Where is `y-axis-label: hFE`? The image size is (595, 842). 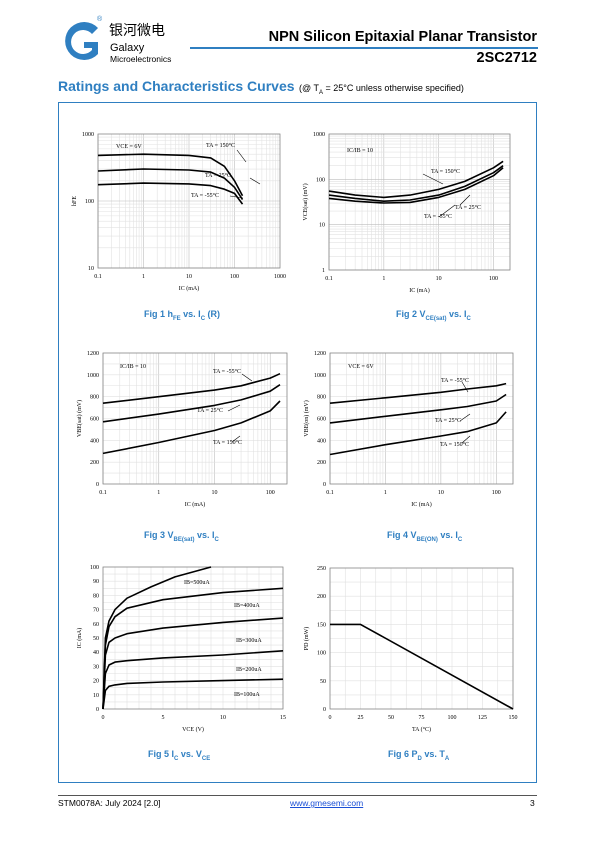
y-axis-label: hFE is located at coordinates (75, 201).